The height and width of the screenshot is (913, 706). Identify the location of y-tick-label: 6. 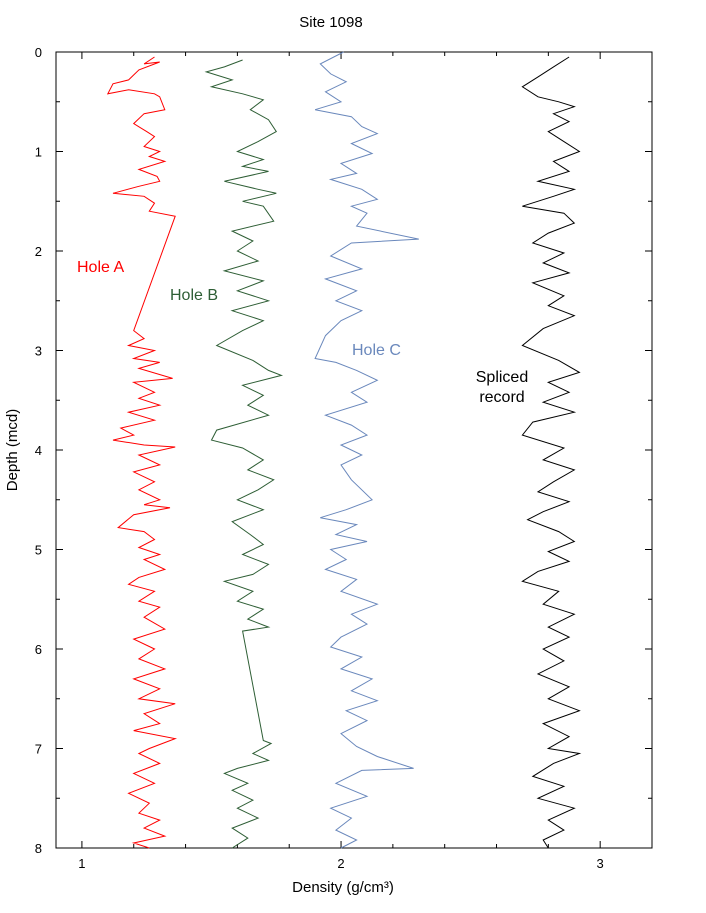
(38, 649).